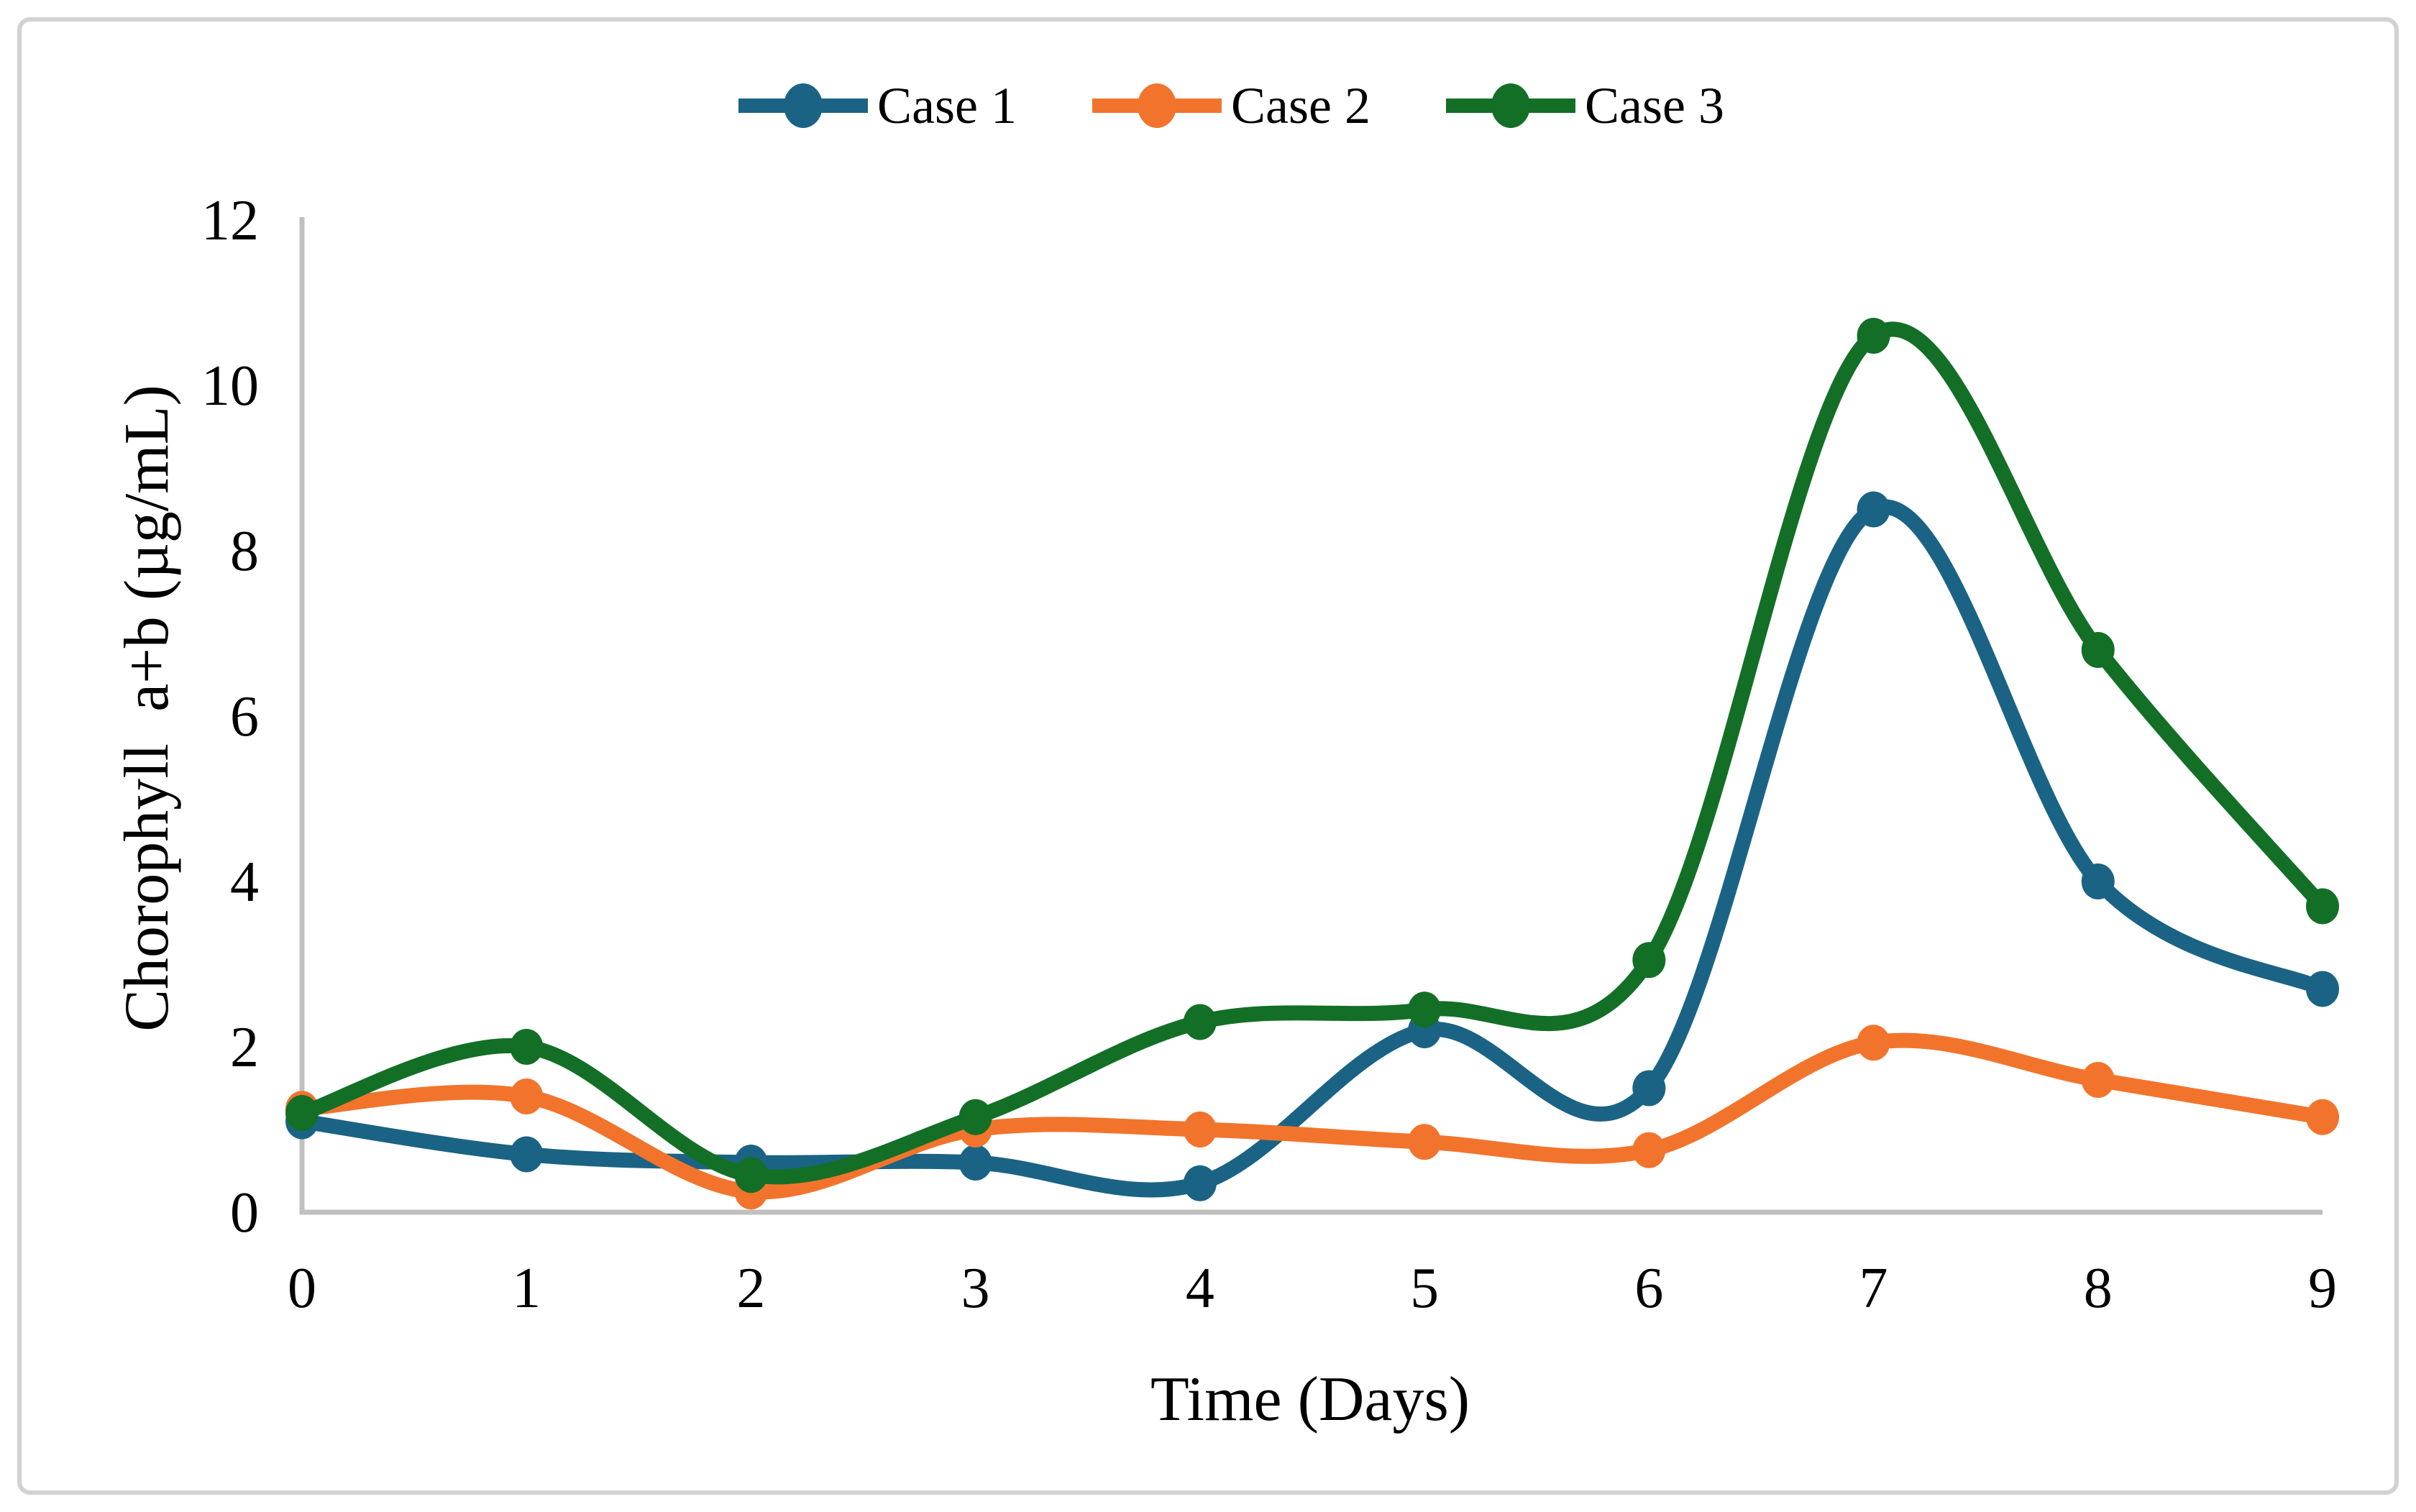 The width and height of the screenshot is (2416, 1512). I want to click on legend-item-case-1: Case 1, so click(876, 105).